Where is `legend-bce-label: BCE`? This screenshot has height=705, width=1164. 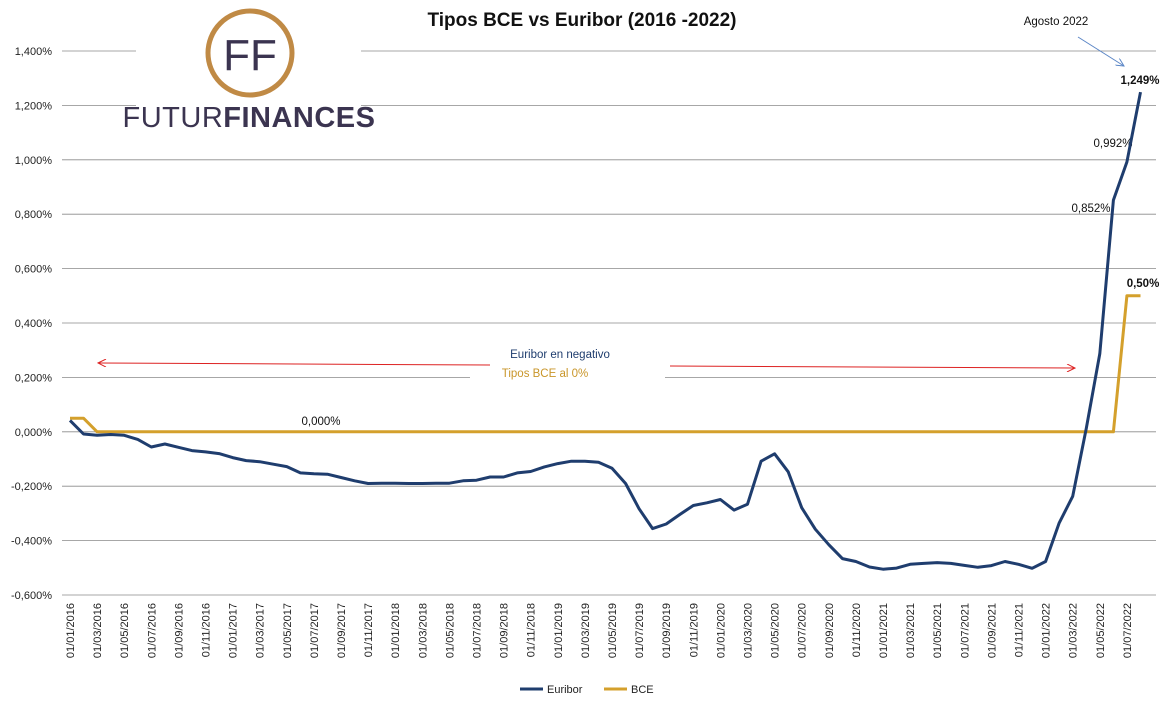
legend-bce-label: BCE is located at coordinates (642, 690).